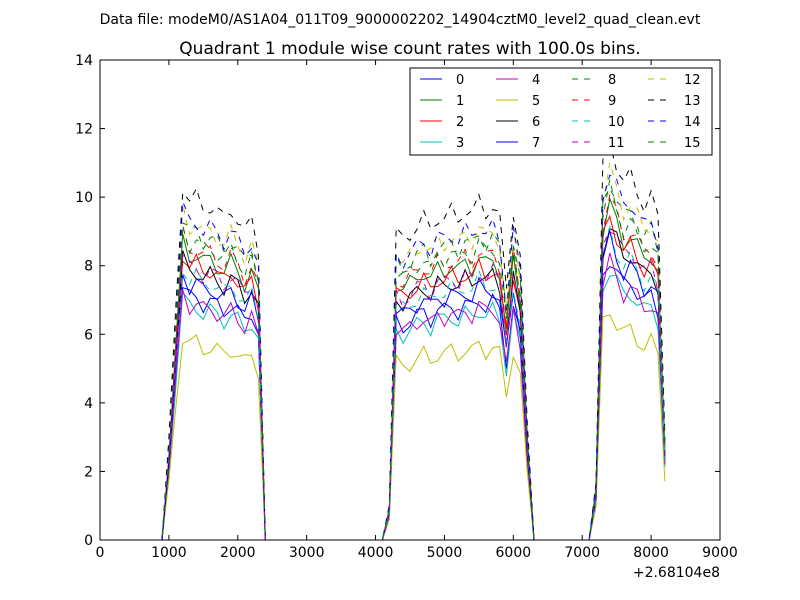 The width and height of the screenshot is (800, 600). I want to click on x-tick-label: 2000, so click(238, 553).